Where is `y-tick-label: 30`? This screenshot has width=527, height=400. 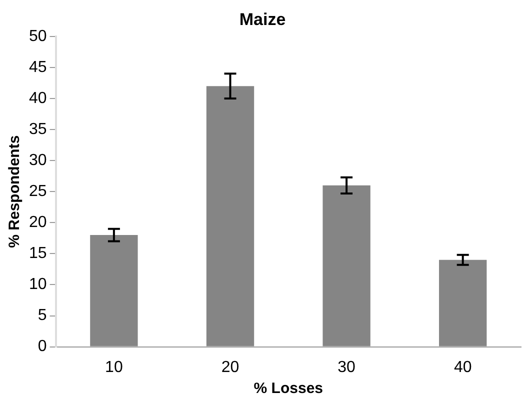 y-tick-label: 30 is located at coordinates (38, 160).